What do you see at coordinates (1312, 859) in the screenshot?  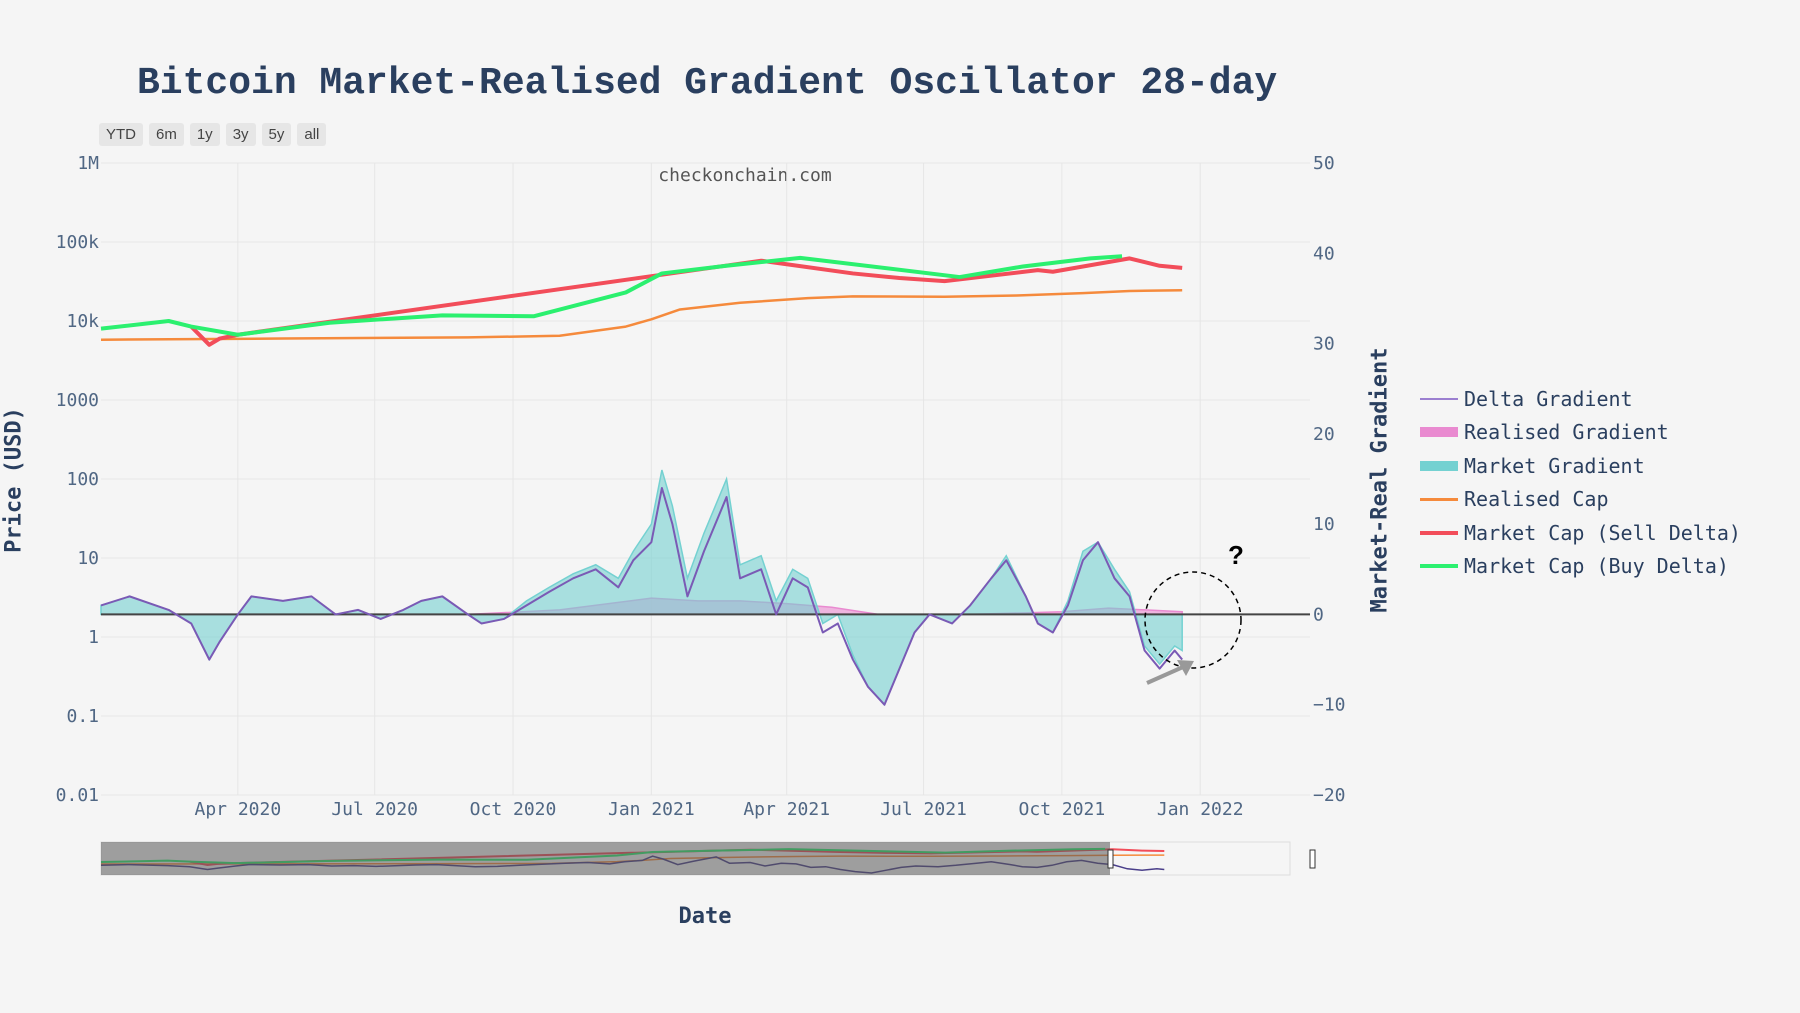 I see `rangeslider-handle-right` at bounding box center [1312, 859].